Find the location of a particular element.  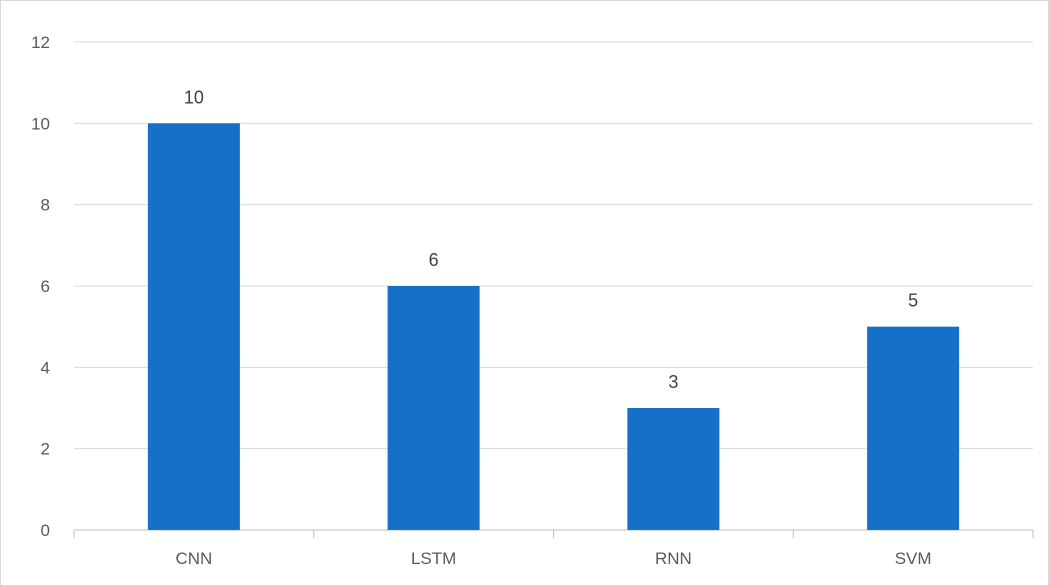

data-label: 5 is located at coordinates (913, 301).